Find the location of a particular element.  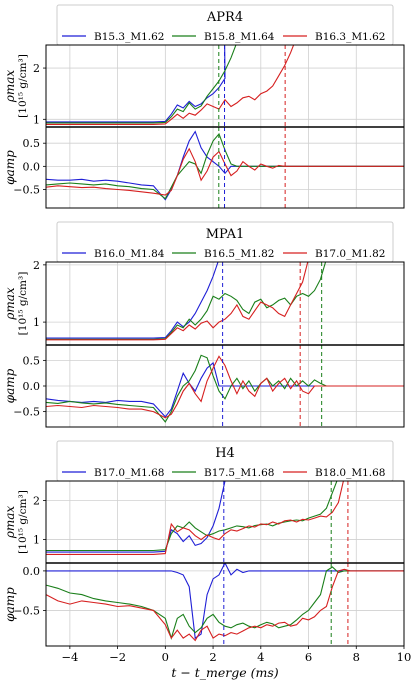

panel-title: APR4 is located at coordinates (224, 17).